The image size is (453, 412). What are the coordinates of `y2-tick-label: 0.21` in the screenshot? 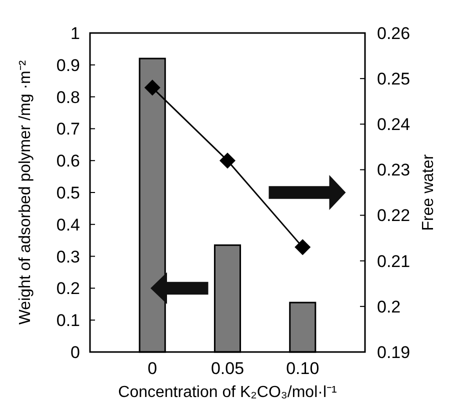 It's located at (393, 261).